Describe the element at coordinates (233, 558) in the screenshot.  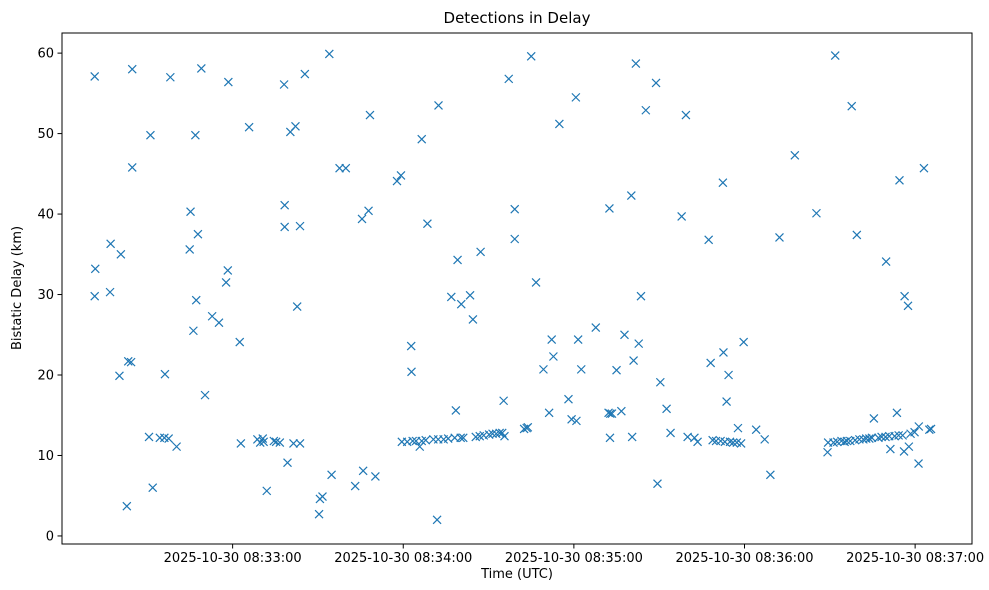
I see `x-tick-label: 2025-10-30 08:33:00` at that location.